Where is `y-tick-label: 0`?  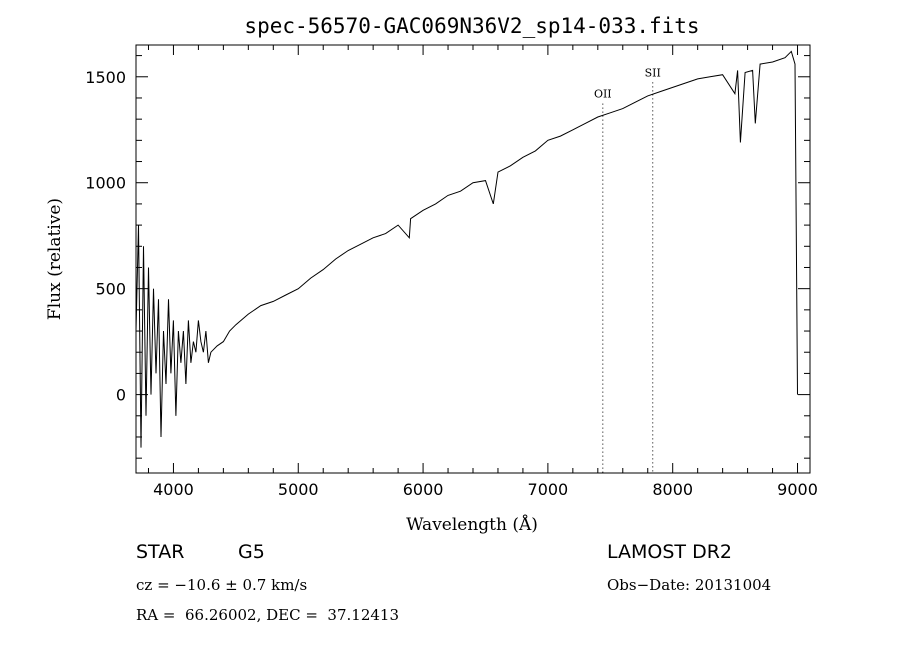
y-tick-label: 0 is located at coordinates (121, 395).